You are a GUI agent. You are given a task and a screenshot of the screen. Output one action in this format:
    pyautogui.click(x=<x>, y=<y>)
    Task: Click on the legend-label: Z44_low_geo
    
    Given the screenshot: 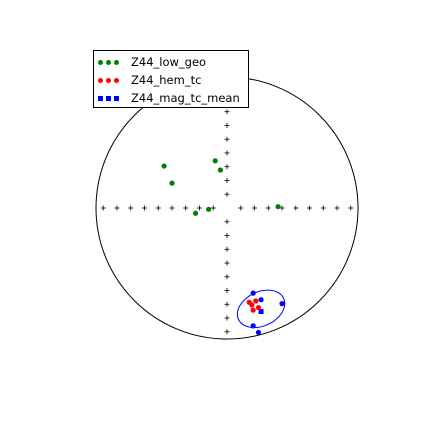 What is the action you would take?
    pyautogui.click(x=169, y=62)
    